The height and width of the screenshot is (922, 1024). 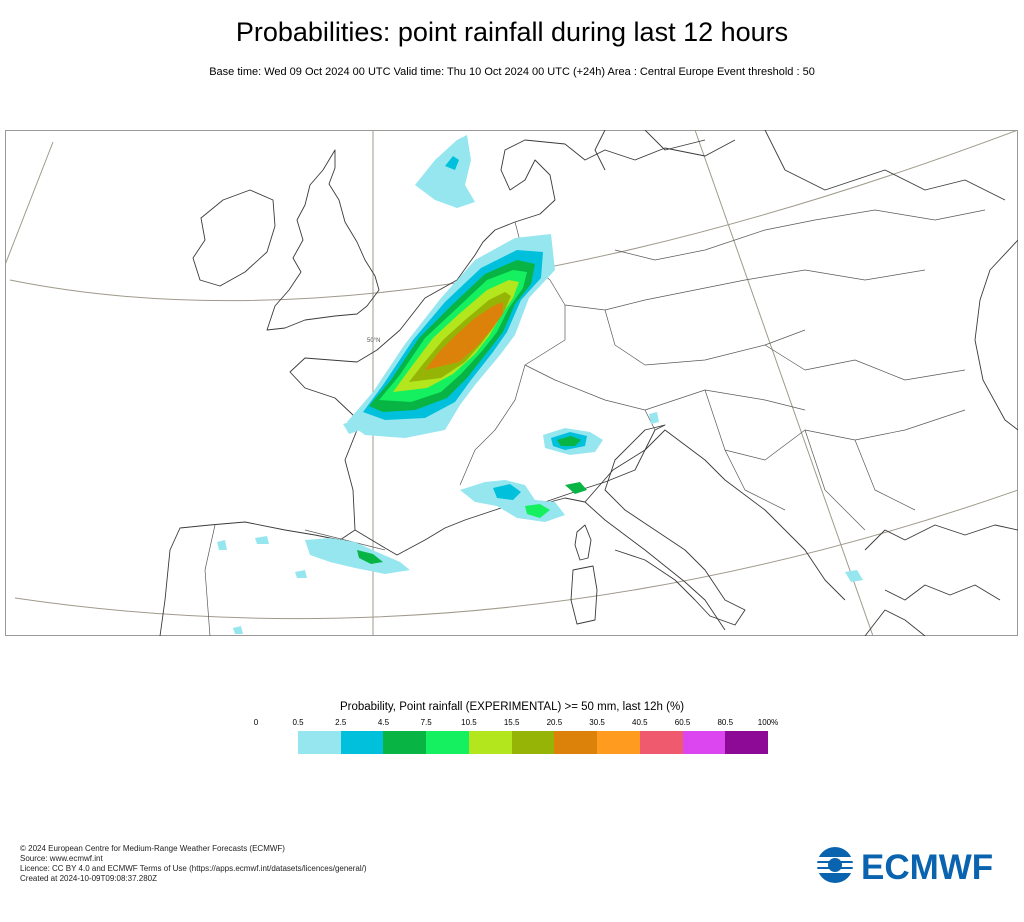 What do you see at coordinates (298, 722) in the screenshot?
I see `legend-tick-label: 0.5` at bounding box center [298, 722].